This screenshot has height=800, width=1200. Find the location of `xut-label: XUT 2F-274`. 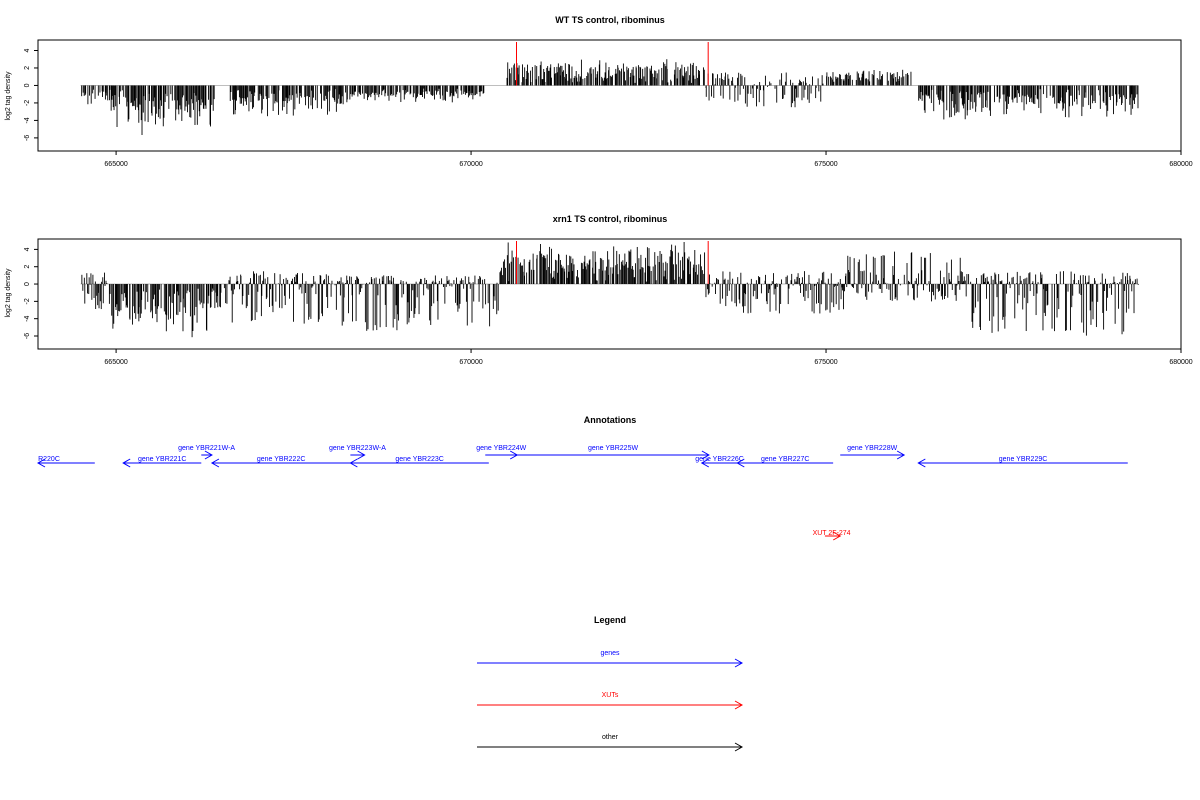

xut-label: XUT 2F-274 is located at coordinates (832, 533).